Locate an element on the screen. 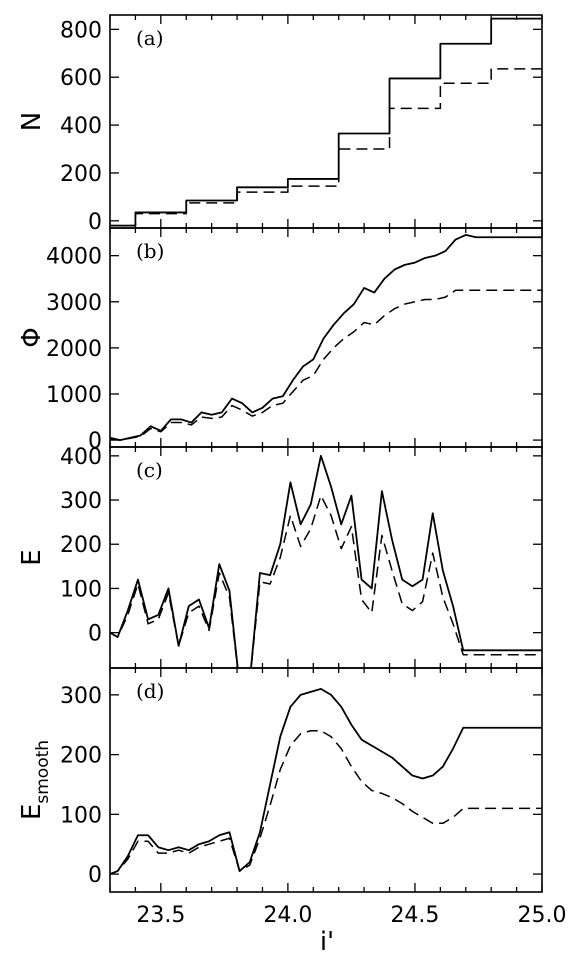 This screenshot has width=569, height=958. panel-label: (c) is located at coordinates (149, 470).